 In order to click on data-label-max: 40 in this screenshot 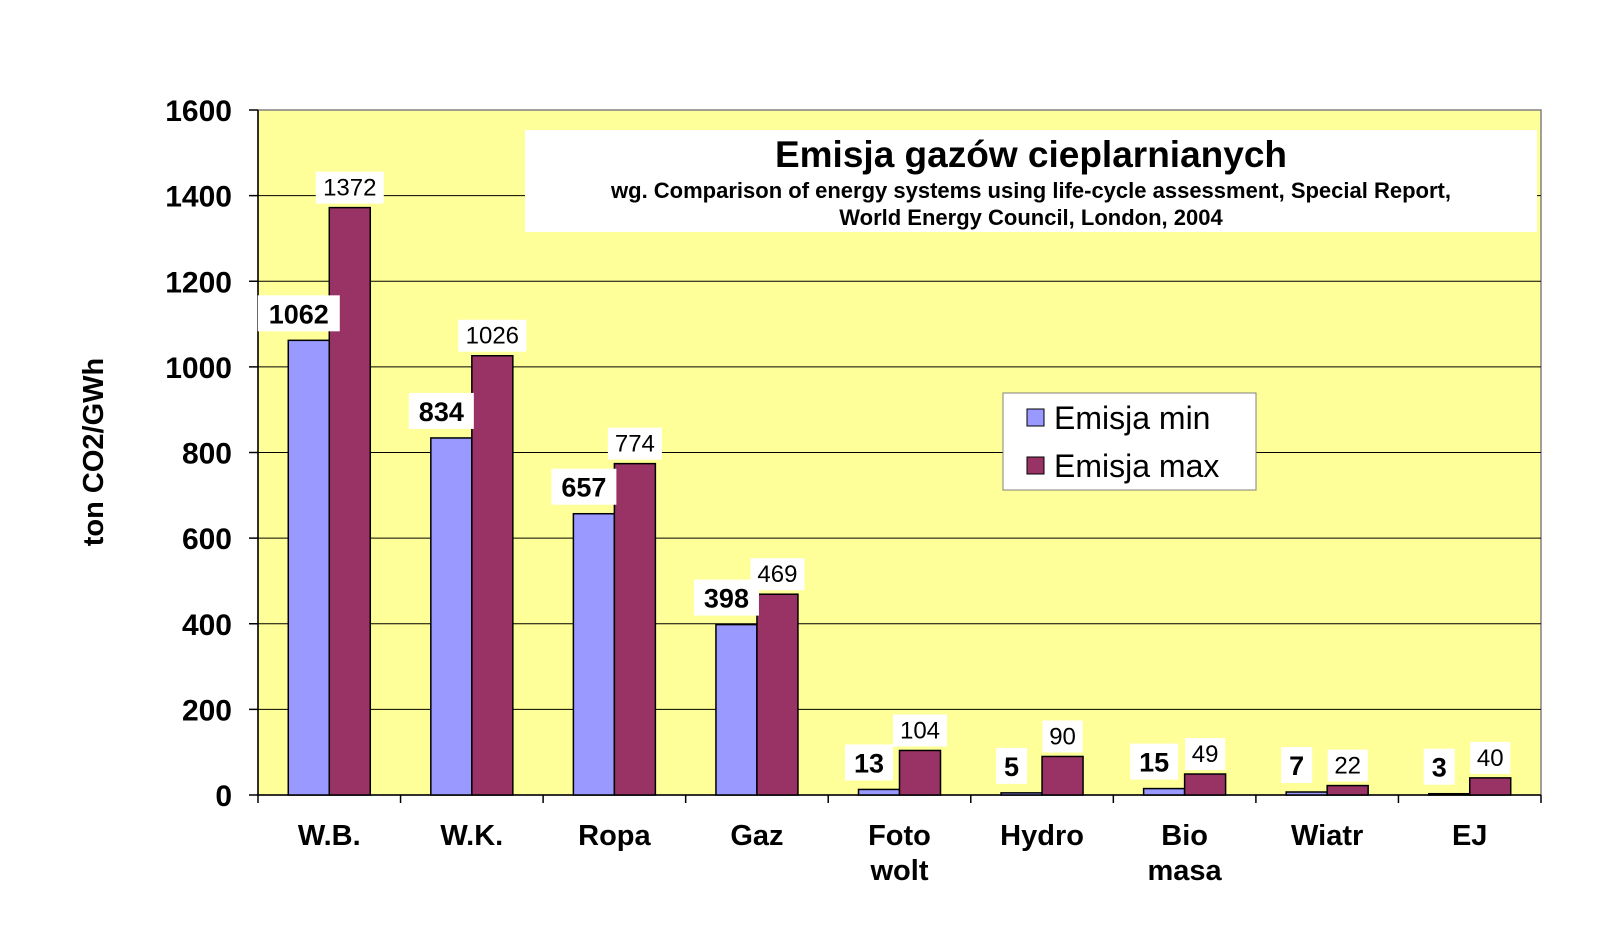, I will do `click(1490, 758)`.